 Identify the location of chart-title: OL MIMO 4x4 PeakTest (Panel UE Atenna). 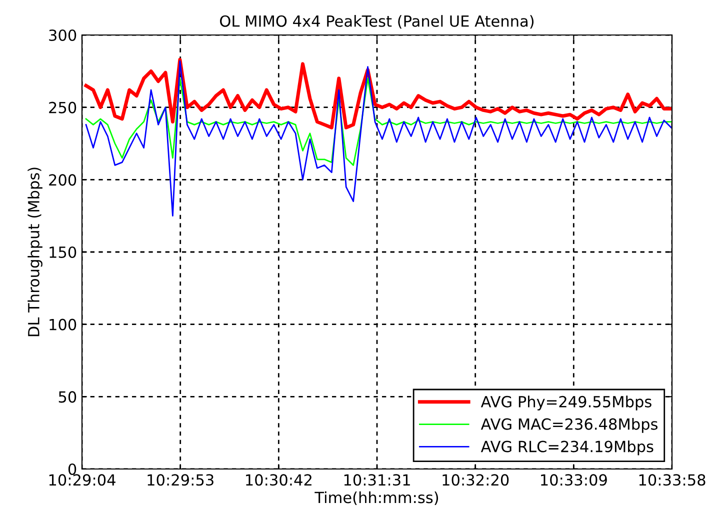
(377, 22).